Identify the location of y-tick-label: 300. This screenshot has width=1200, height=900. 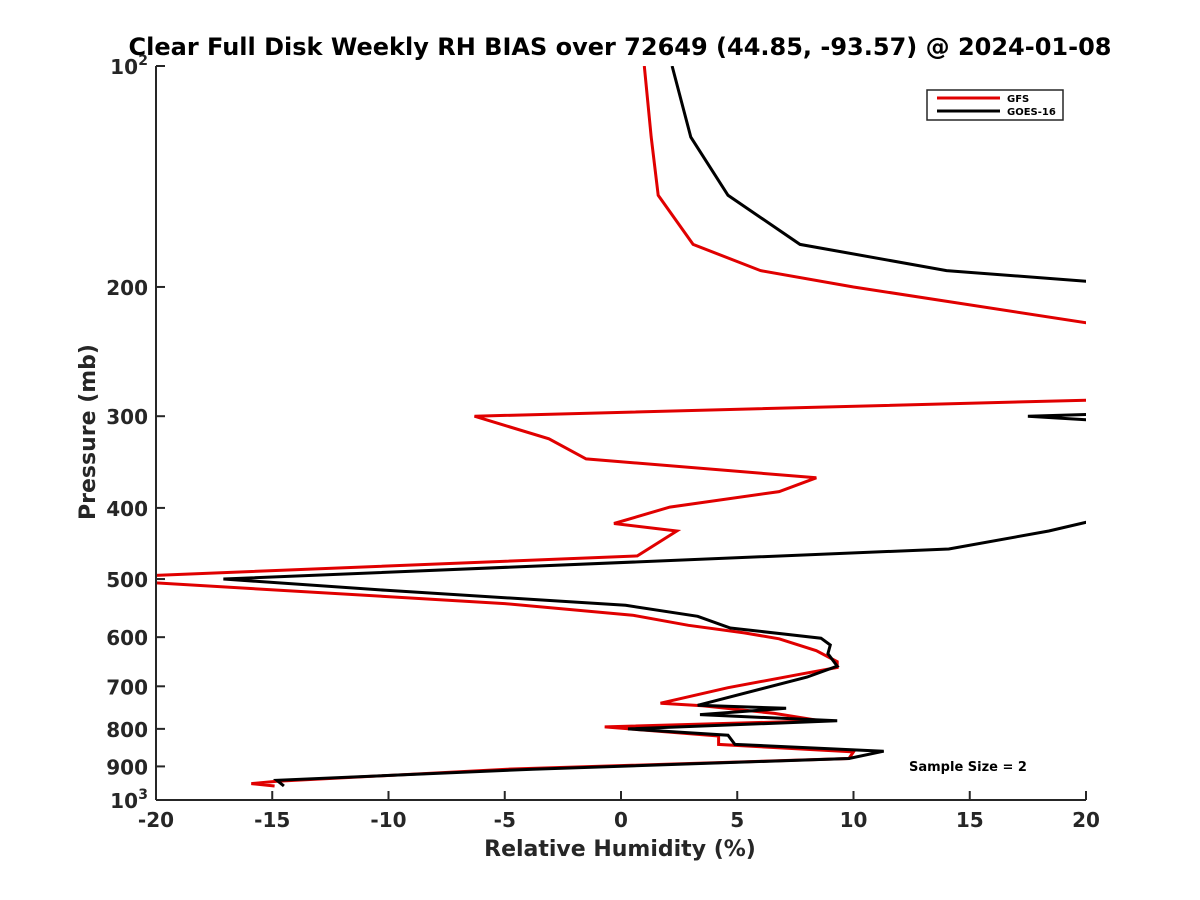
(127, 417).